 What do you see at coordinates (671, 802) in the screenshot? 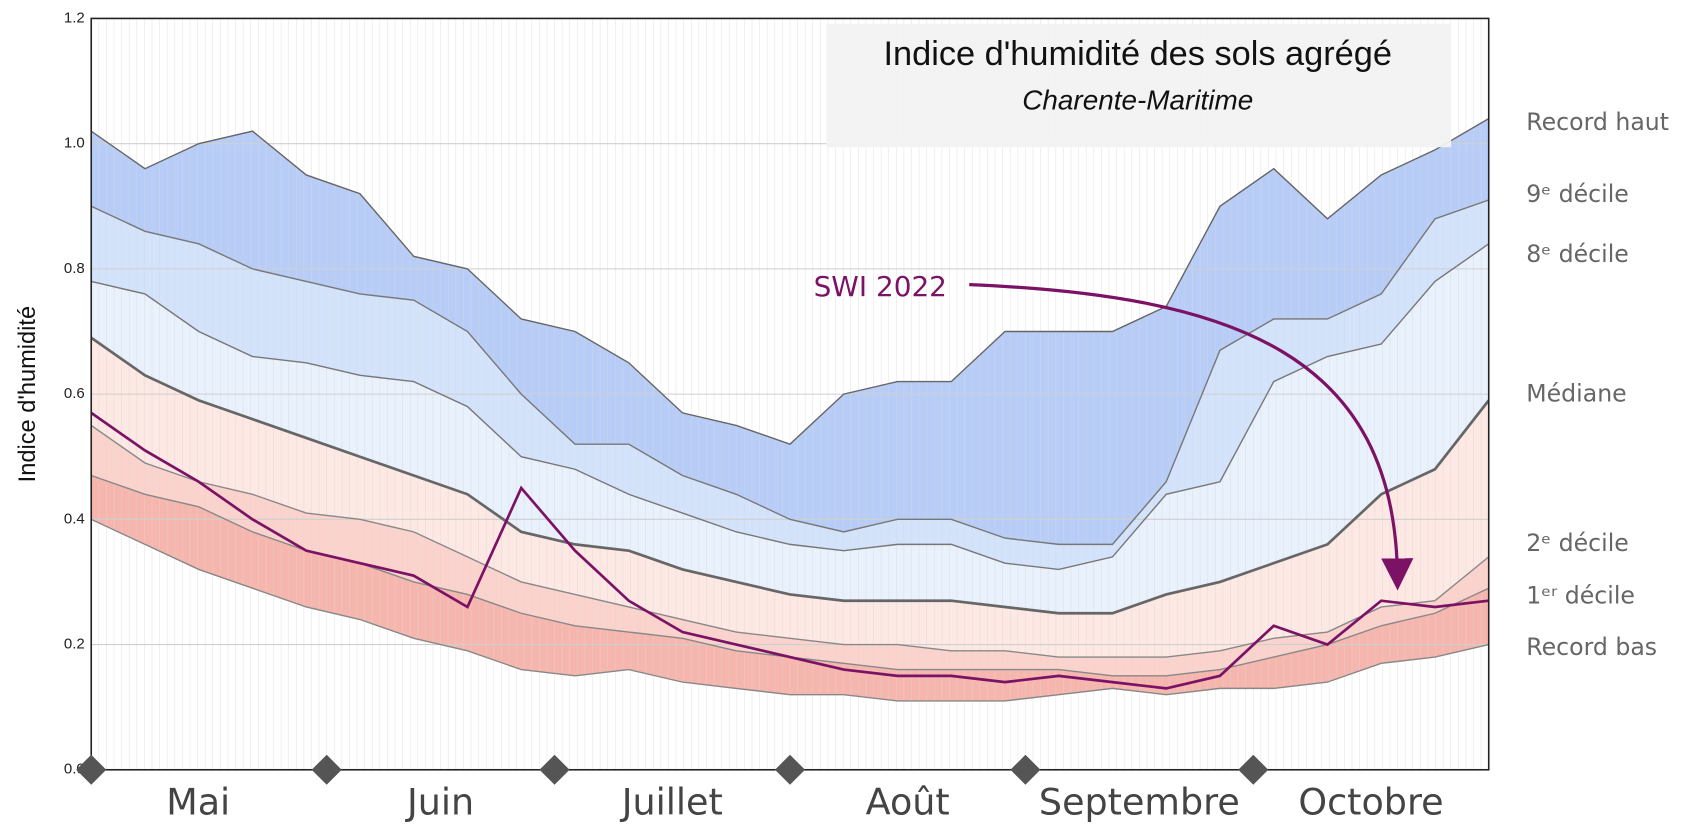
I see `x-tick-label: Juillet` at bounding box center [671, 802].